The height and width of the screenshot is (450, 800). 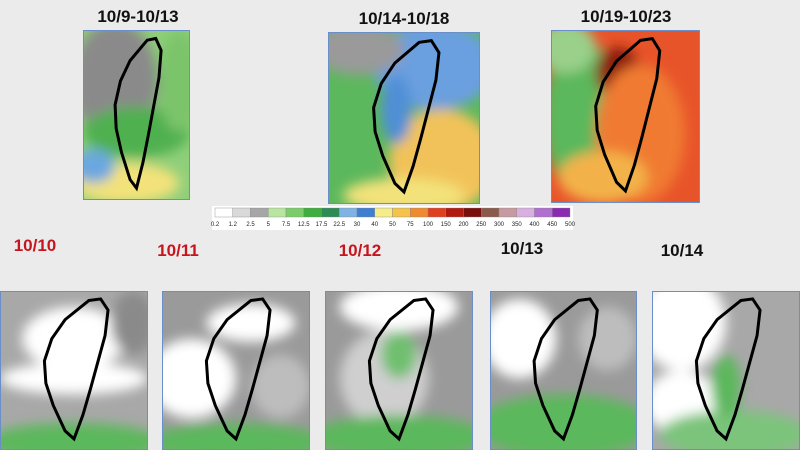 I want to click on day-label: 10/13, so click(x=522, y=248).